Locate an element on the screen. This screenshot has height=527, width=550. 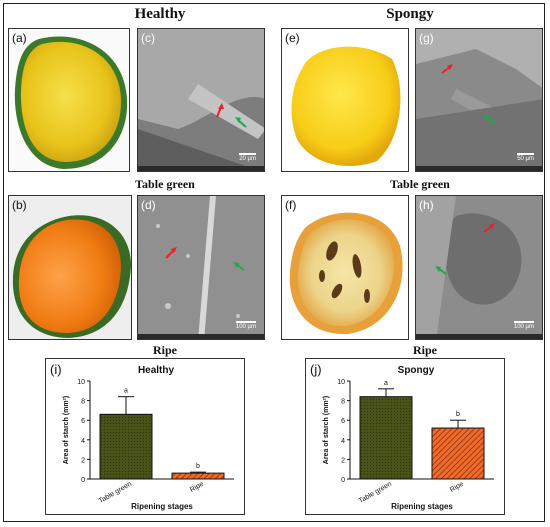
sem-micrograph-g is located at coordinates (479, 100).